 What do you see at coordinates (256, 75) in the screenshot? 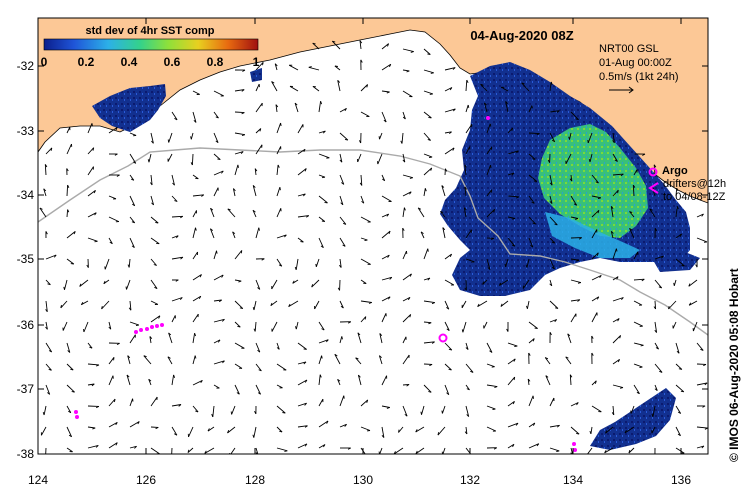
I see `sst-patch-tiny` at bounding box center [256, 75].